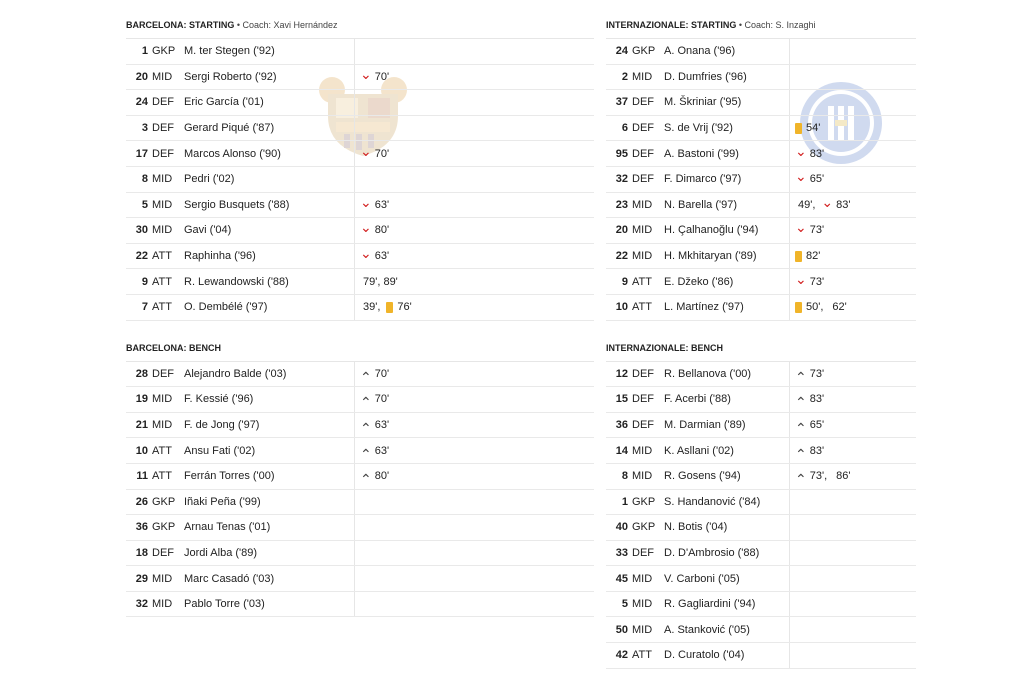  What do you see at coordinates (843, 204) in the screenshot?
I see `event-minute: 83'` at bounding box center [843, 204].